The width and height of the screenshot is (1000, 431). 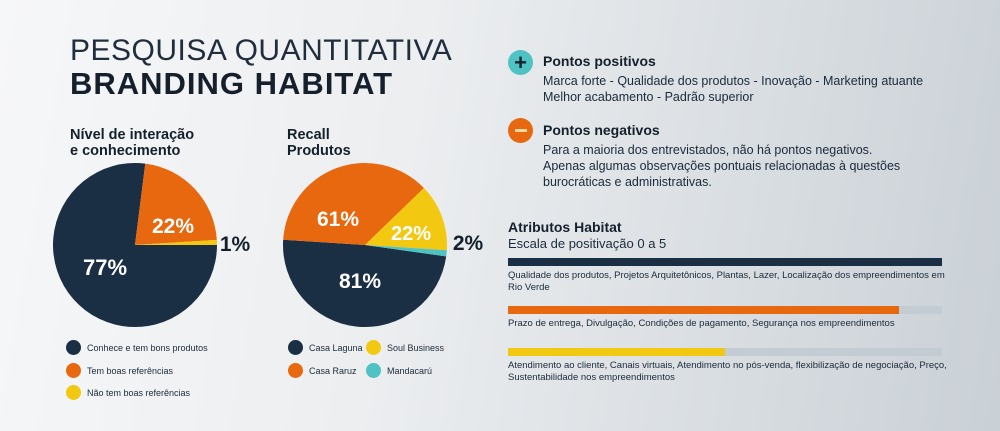 I want to click on legend-label: Mandacarú, so click(x=410, y=370).